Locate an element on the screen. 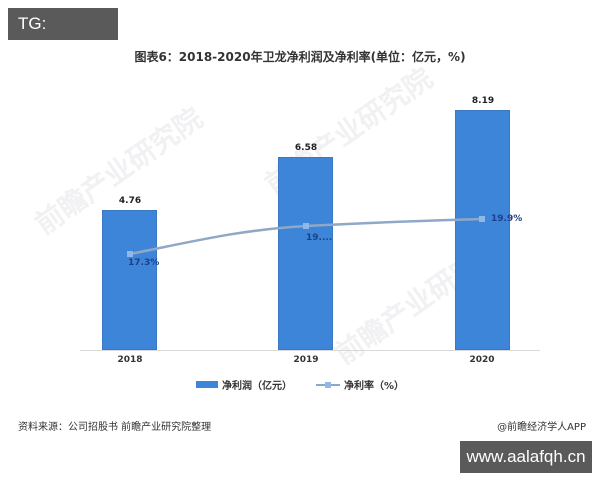  url-badge: www.aalafqh.cn is located at coordinates (526, 457).